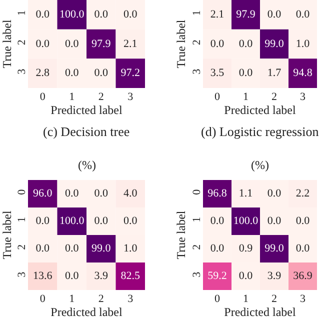 Image resolution: width=320 pixels, height=320 pixels. Describe the element at coordinates (303, 276) in the screenshot. I see `data-label: 36.9` at that location.